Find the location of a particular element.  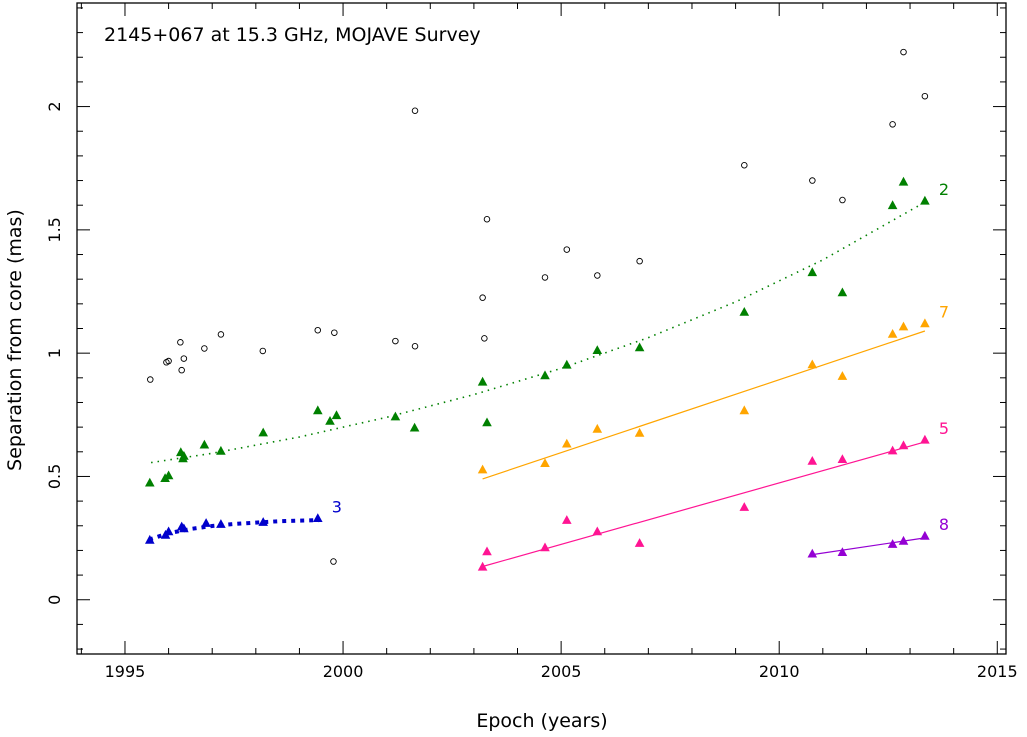

y-tick-label: 1.5 is located at coordinates (54, 229).